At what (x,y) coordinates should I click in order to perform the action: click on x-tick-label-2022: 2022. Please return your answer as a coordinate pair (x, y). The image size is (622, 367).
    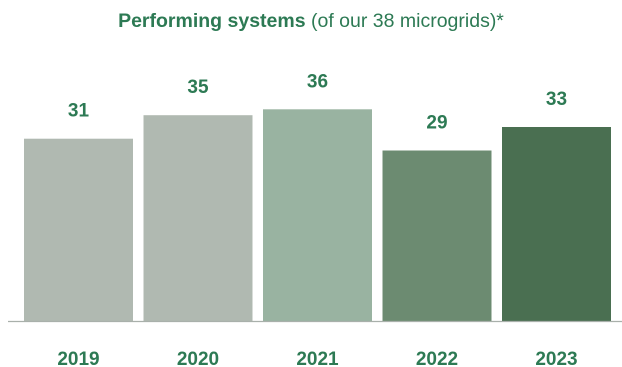
    Looking at the image, I should click on (437, 358).